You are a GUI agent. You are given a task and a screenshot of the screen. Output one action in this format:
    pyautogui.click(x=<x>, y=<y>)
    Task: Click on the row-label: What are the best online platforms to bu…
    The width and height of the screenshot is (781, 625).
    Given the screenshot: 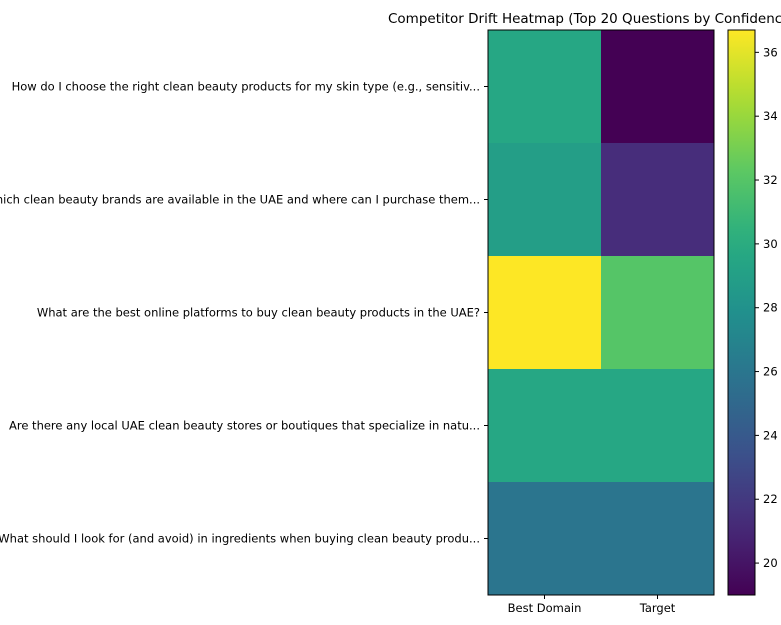 What is the action you would take?
    pyautogui.click(x=258, y=313)
    